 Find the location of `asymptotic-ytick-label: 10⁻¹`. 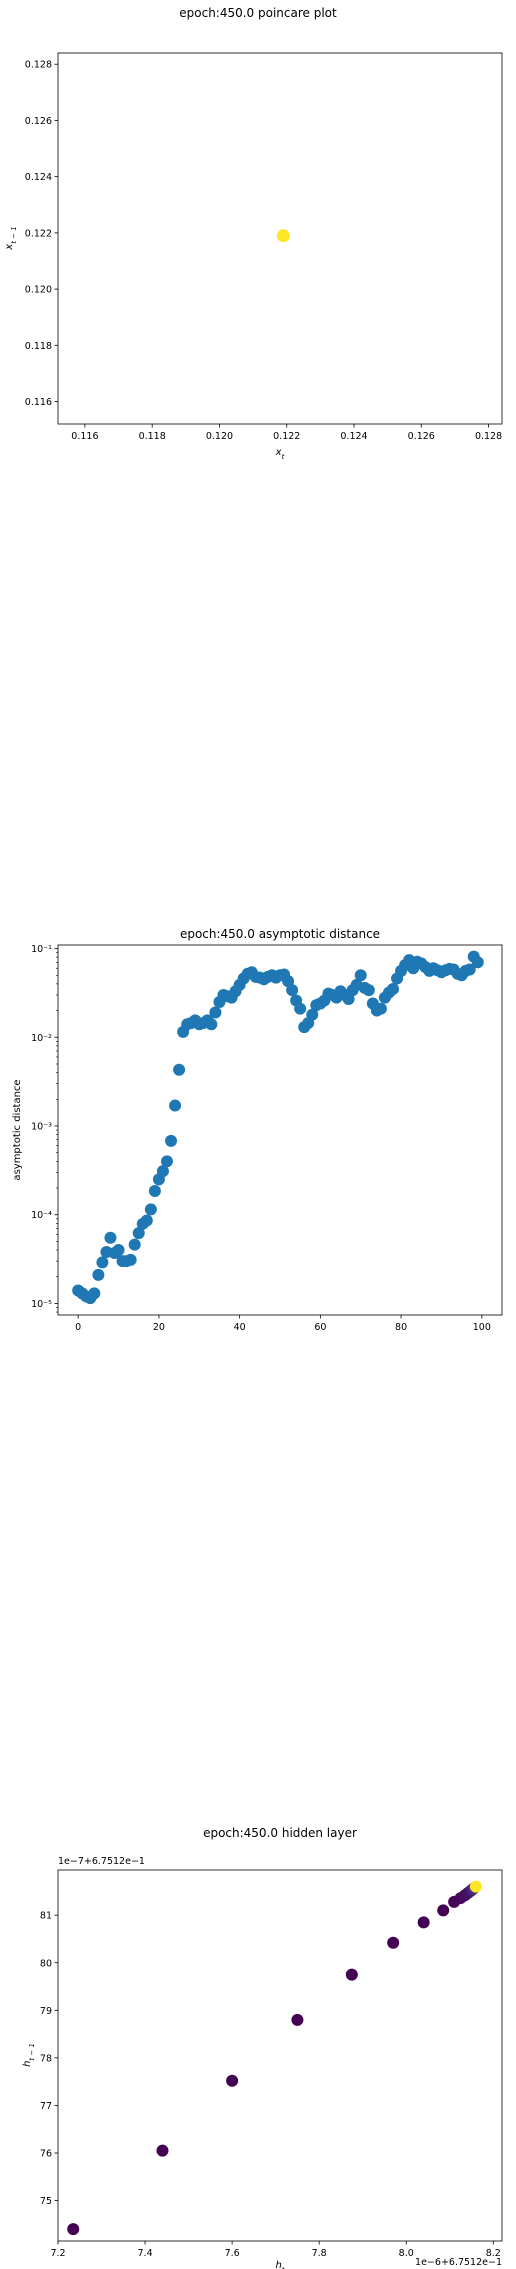

asymptotic-ytick-label: 10⁻¹ is located at coordinates (41, 949).